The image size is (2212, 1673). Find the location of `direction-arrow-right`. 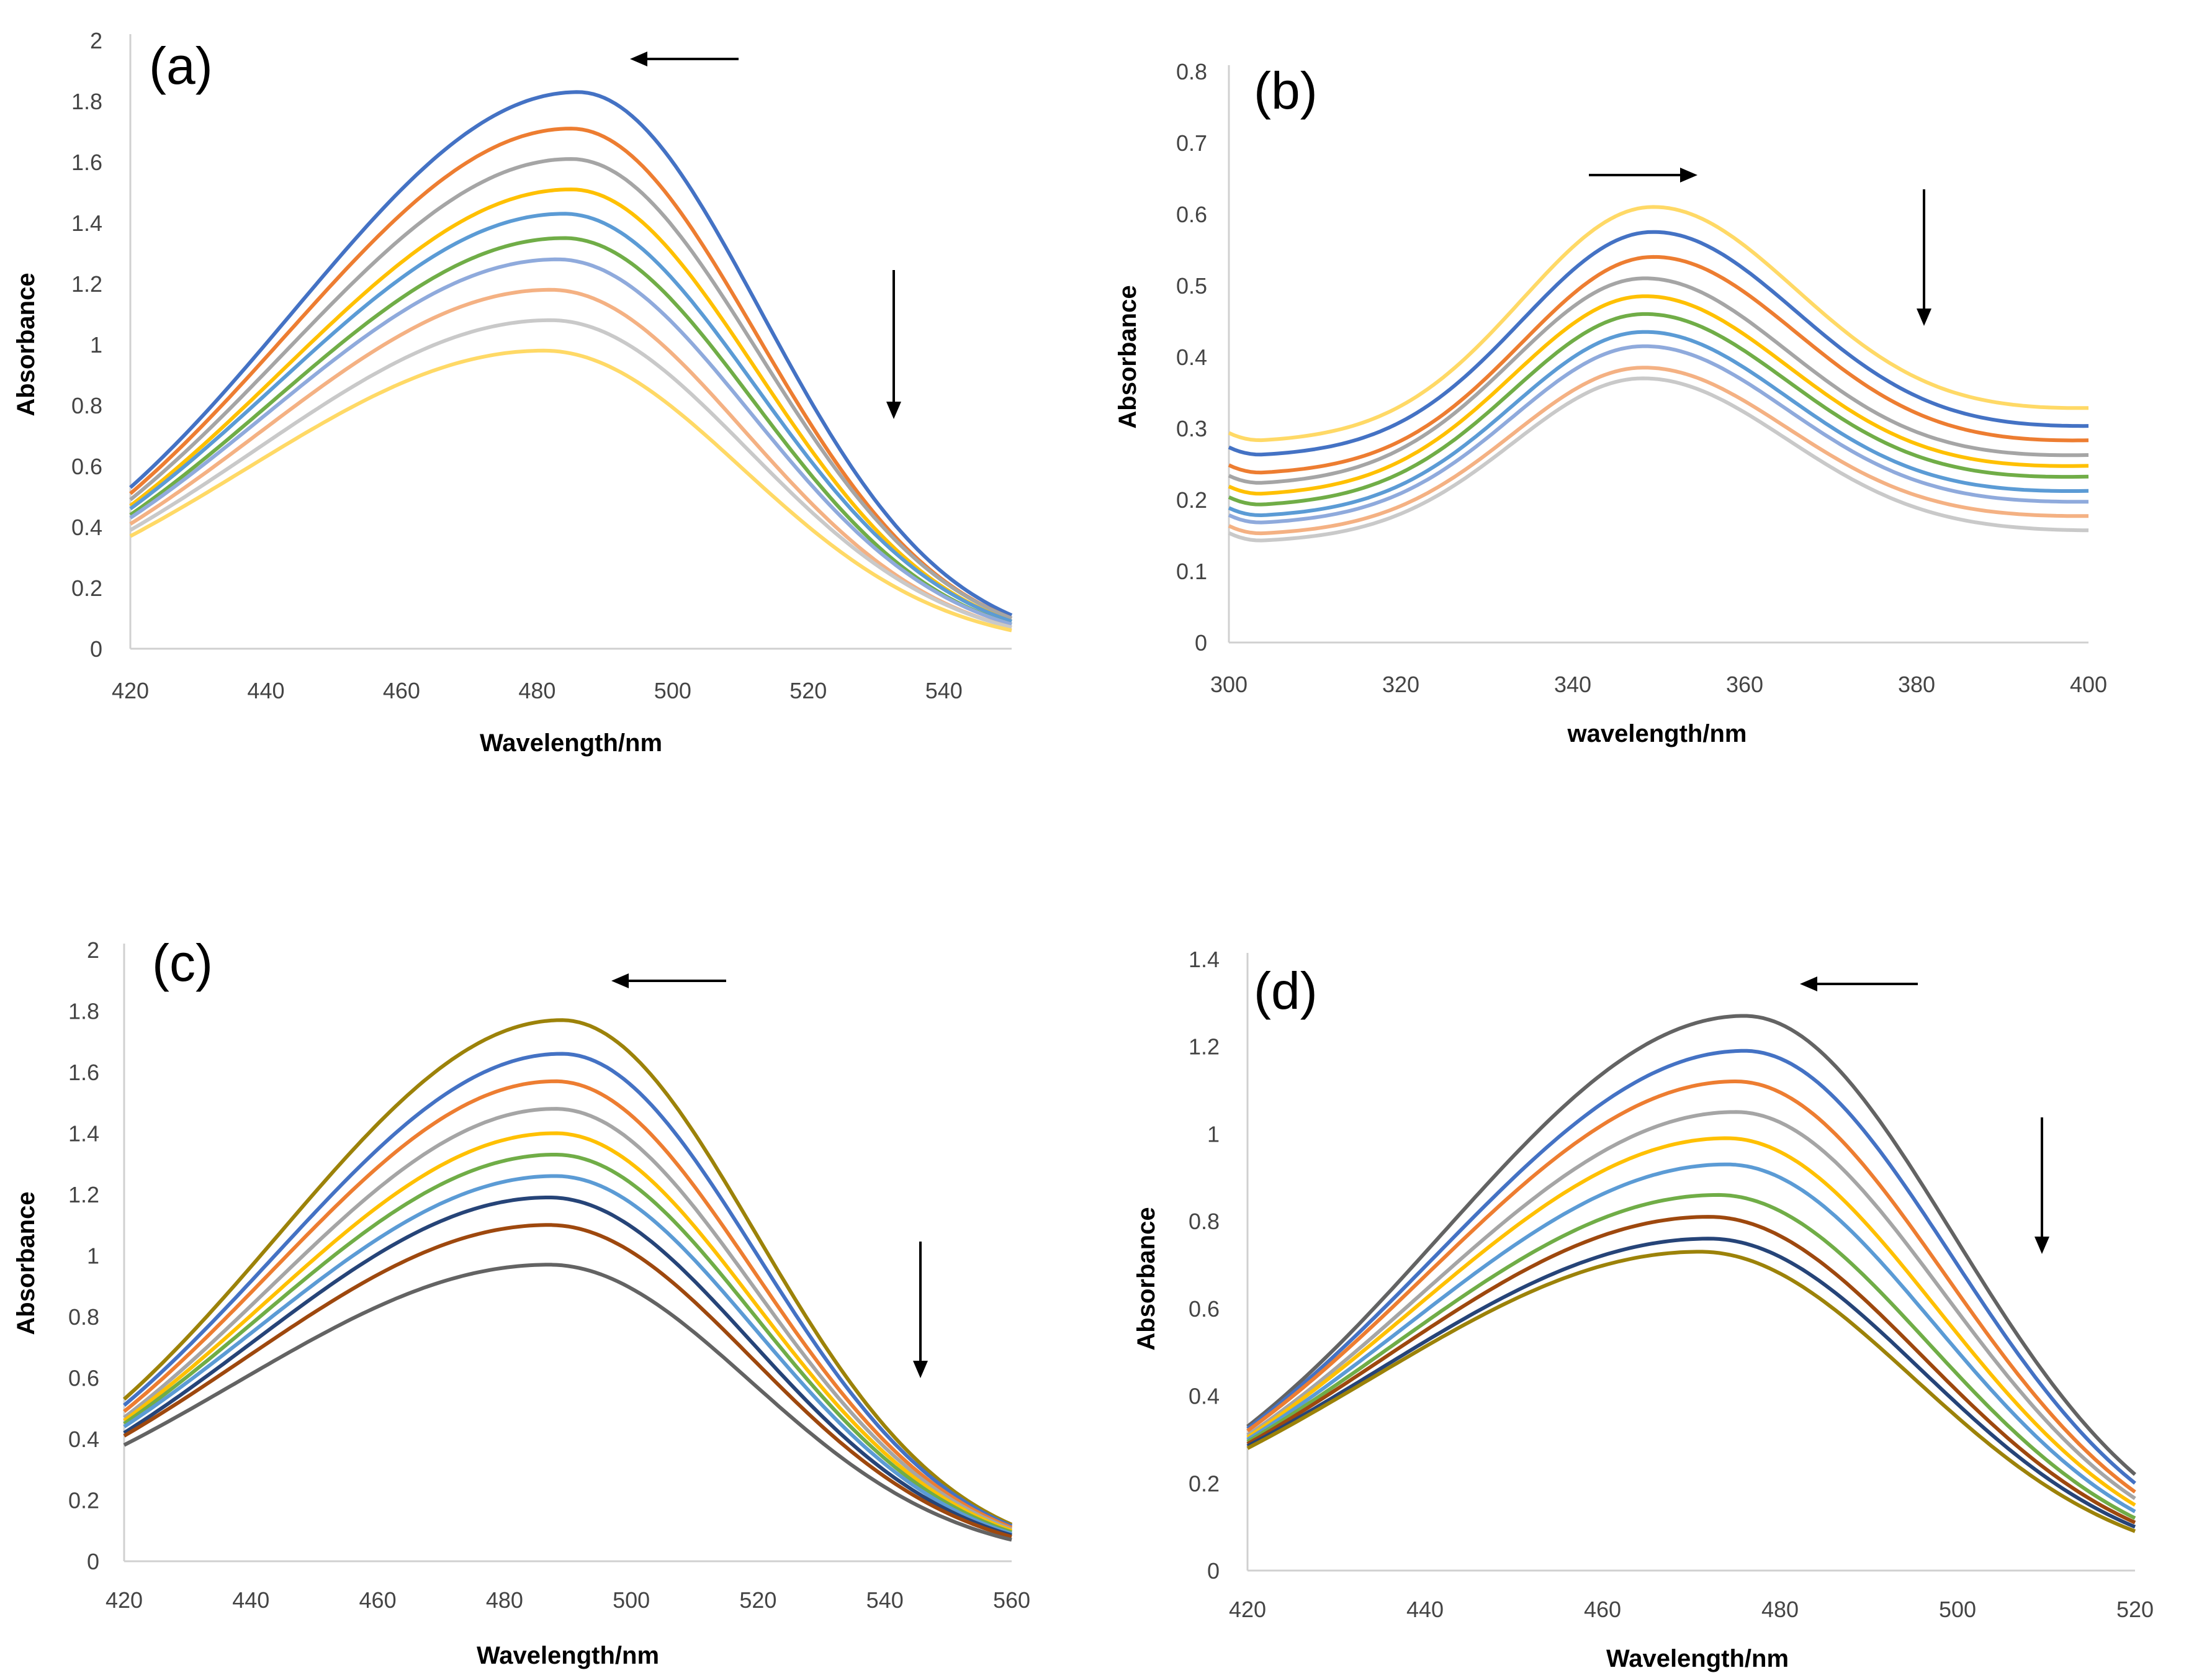

direction-arrow-right is located at coordinates (1643, 175).